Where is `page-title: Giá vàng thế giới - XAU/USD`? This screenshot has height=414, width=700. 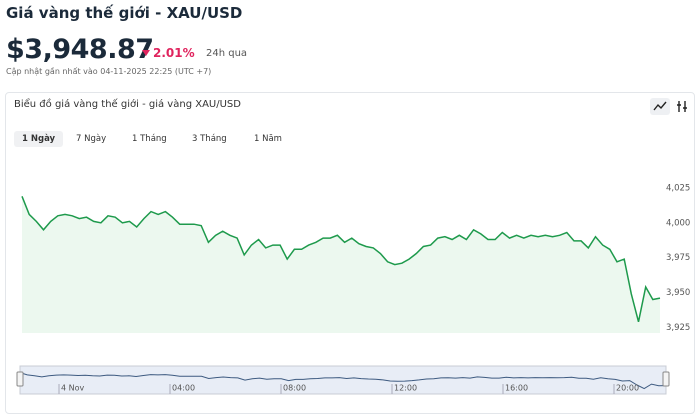 page-title: Giá vàng thế giới - XAU/USD is located at coordinates (124, 13).